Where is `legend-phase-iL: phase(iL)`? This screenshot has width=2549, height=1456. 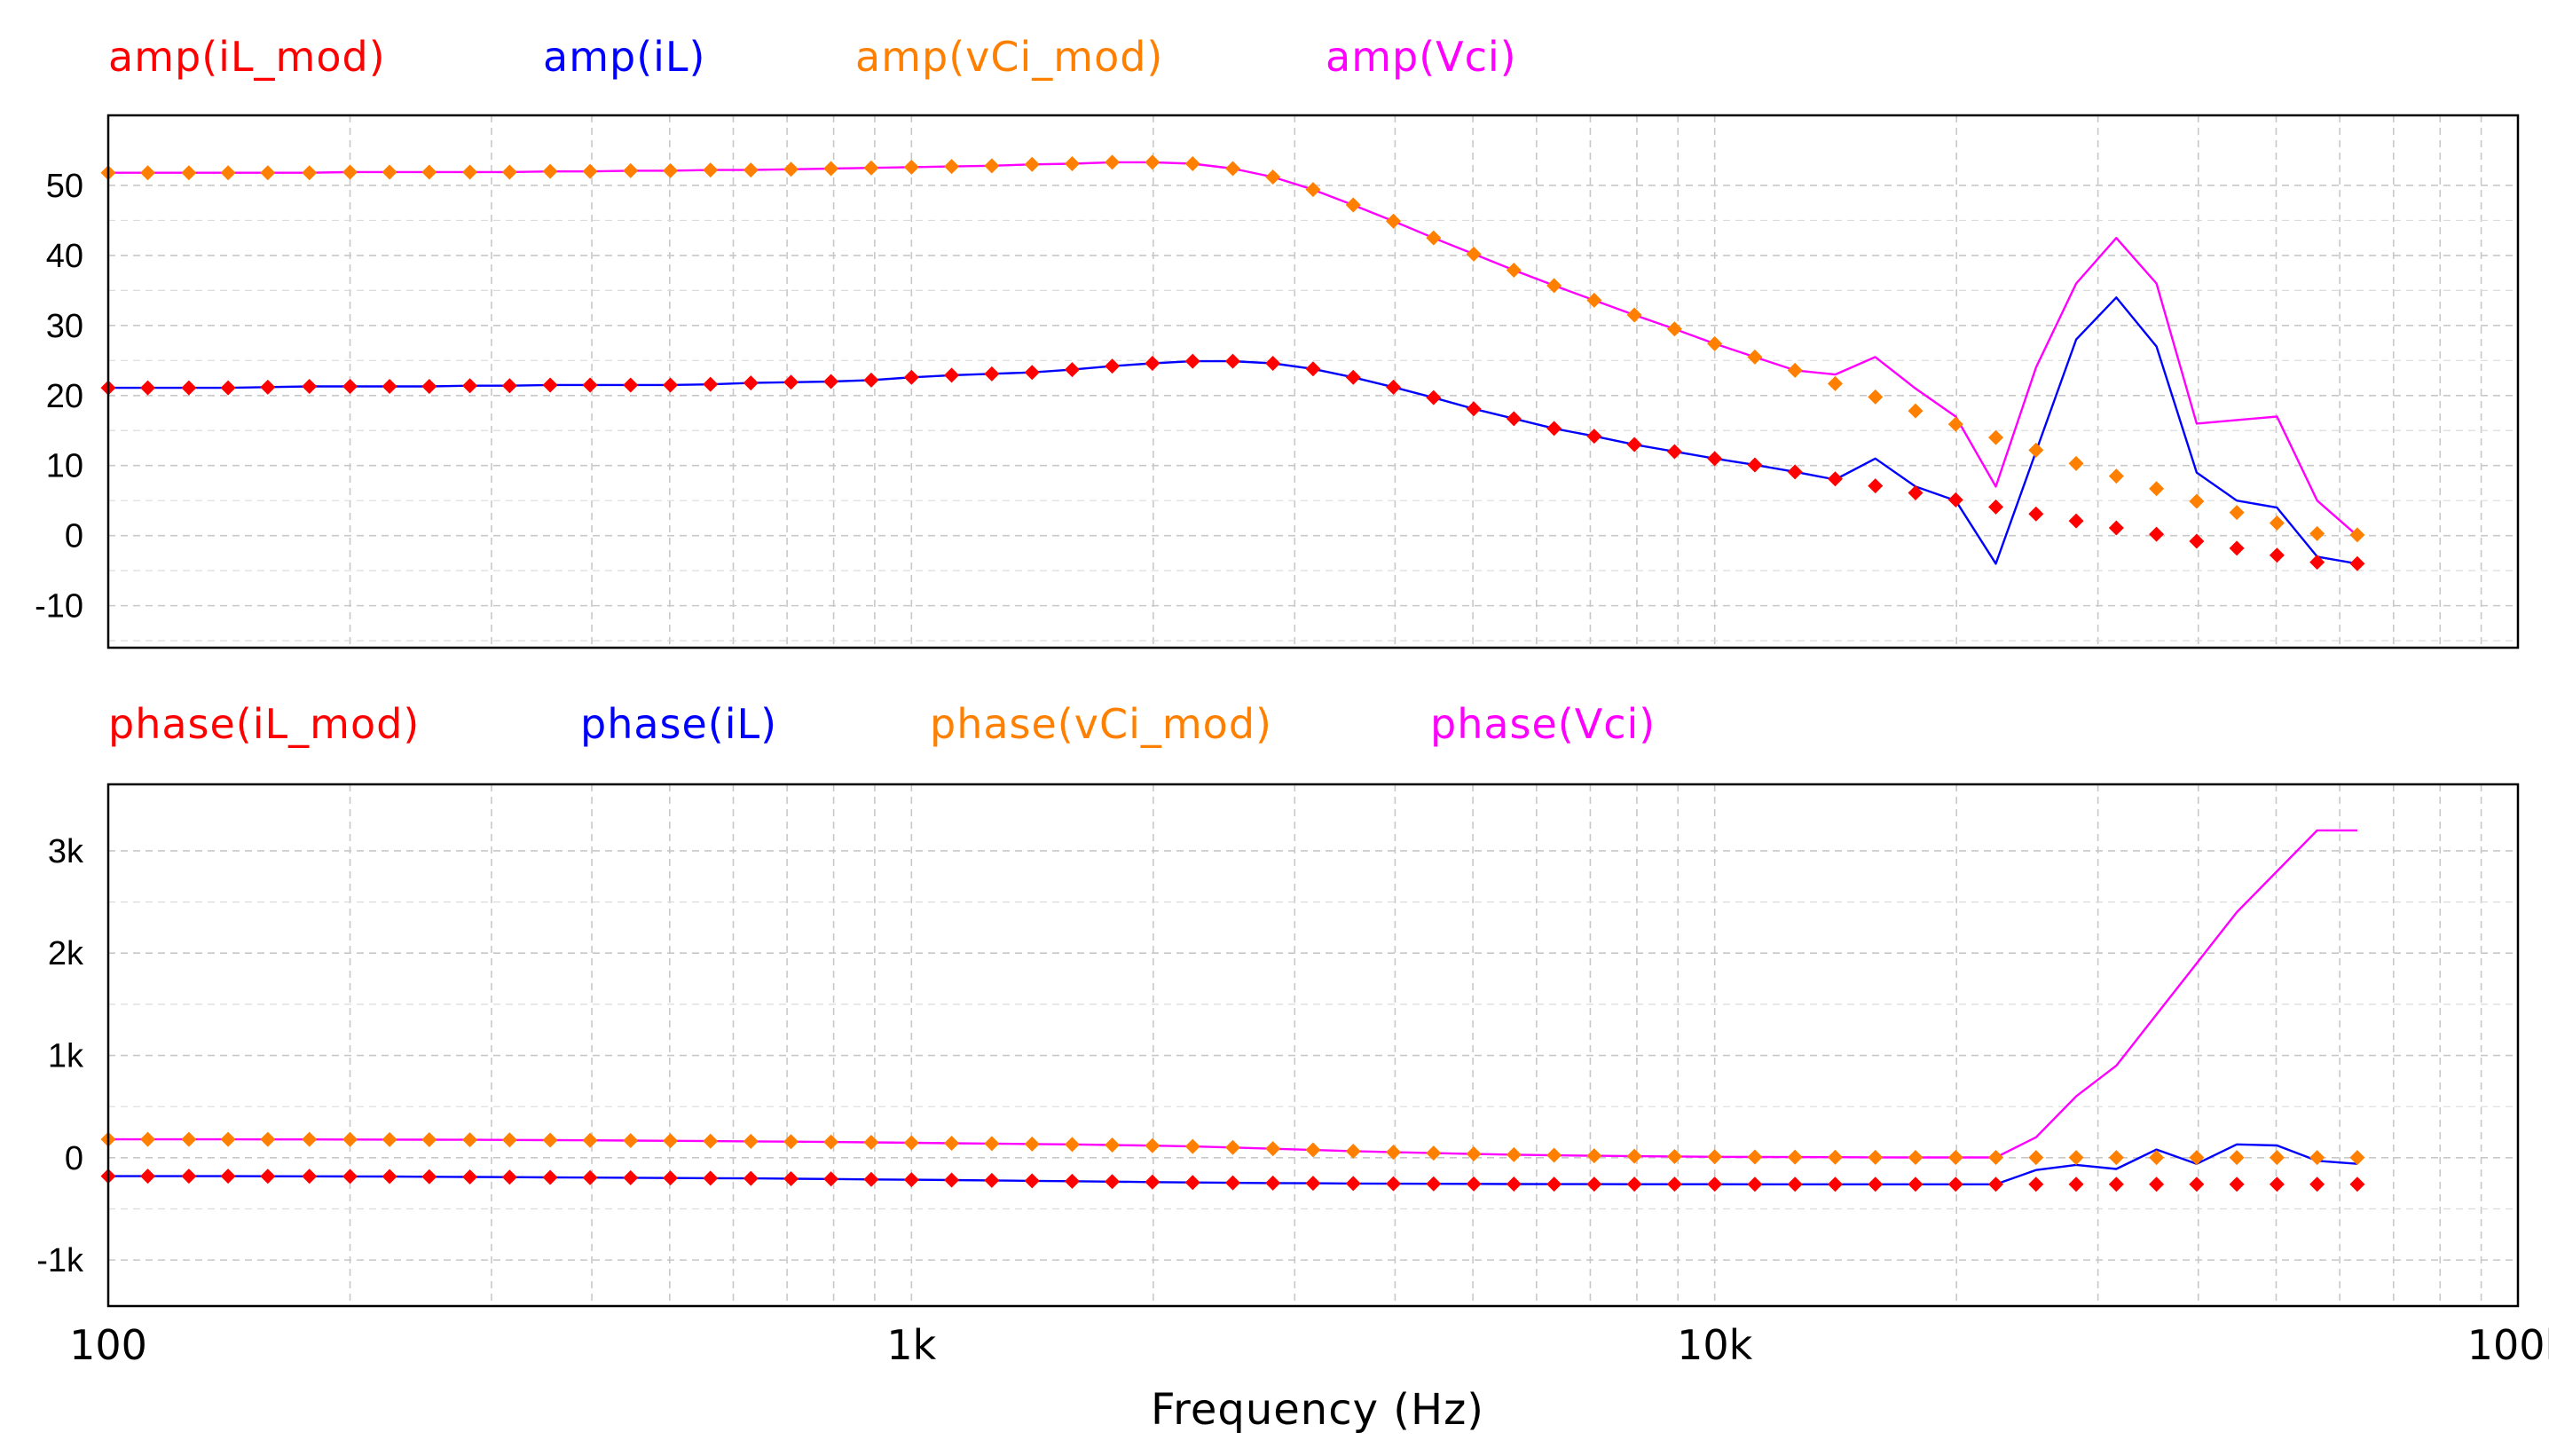
legend-phase-iL: phase(iL) is located at coordinates (678, 724).